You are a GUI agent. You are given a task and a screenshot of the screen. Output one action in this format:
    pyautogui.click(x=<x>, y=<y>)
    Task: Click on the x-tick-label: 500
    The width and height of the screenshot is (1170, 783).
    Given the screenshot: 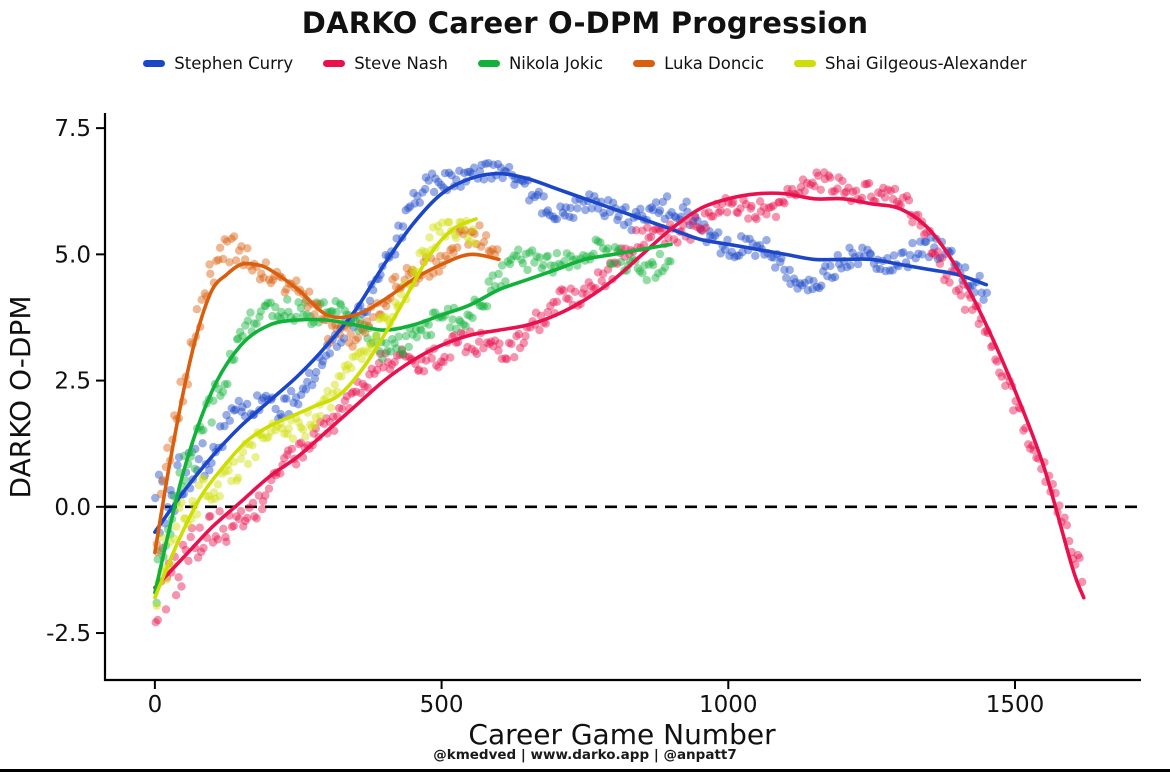 What is the action you would take?
    pyautogui.click(x=442, y=705)
    